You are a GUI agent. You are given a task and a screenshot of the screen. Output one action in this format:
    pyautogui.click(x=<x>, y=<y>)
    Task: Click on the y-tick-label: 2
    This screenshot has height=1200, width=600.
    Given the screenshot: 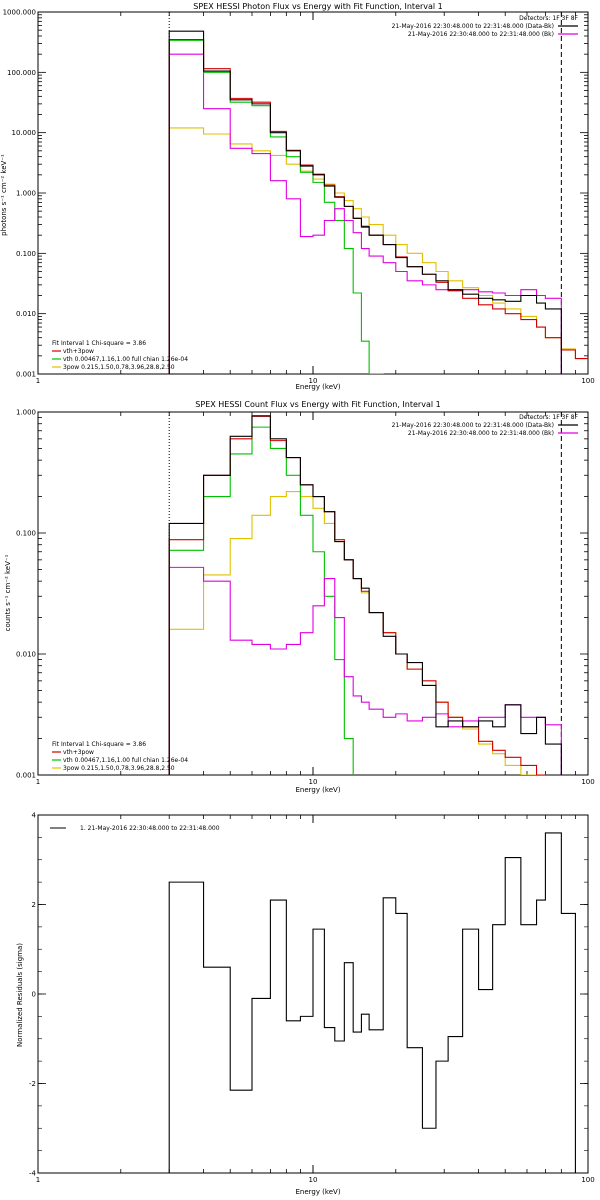 What is the action you would take?
    pyautogui.click(x=34, y=905)
    